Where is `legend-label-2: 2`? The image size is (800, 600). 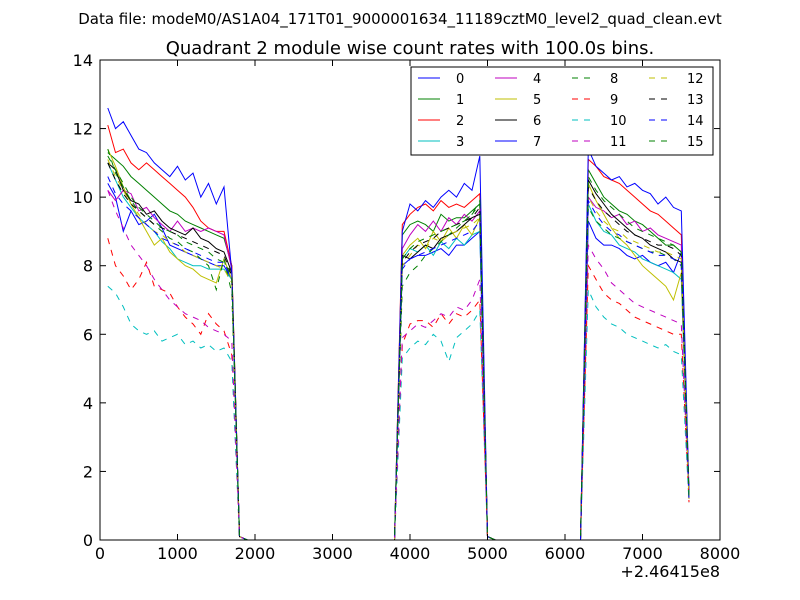 legend-label-2: 2 is located at coordinates (460, 121).